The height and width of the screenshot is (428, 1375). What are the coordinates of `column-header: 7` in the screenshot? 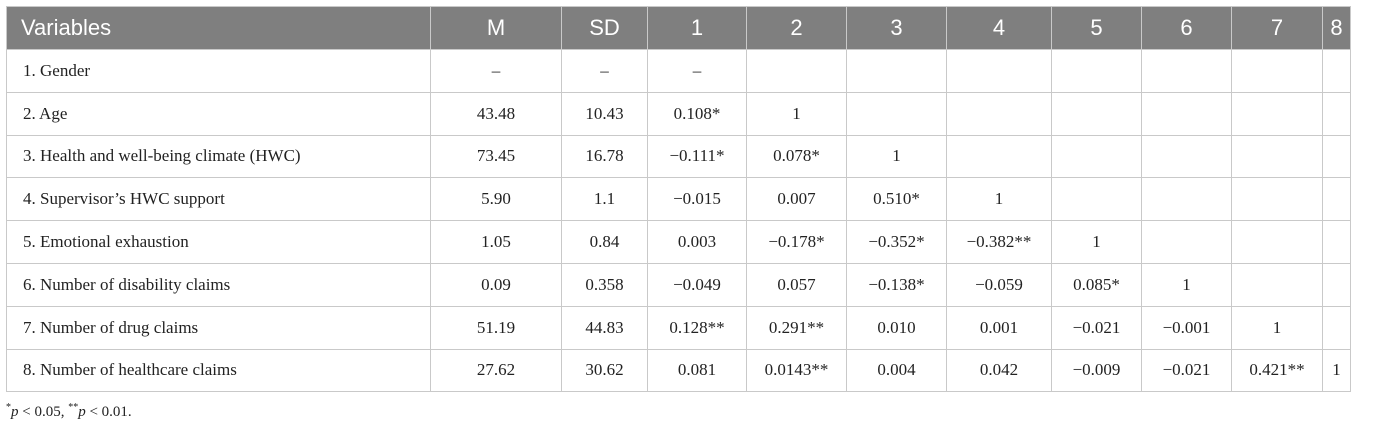 It's located at (1277, 28).